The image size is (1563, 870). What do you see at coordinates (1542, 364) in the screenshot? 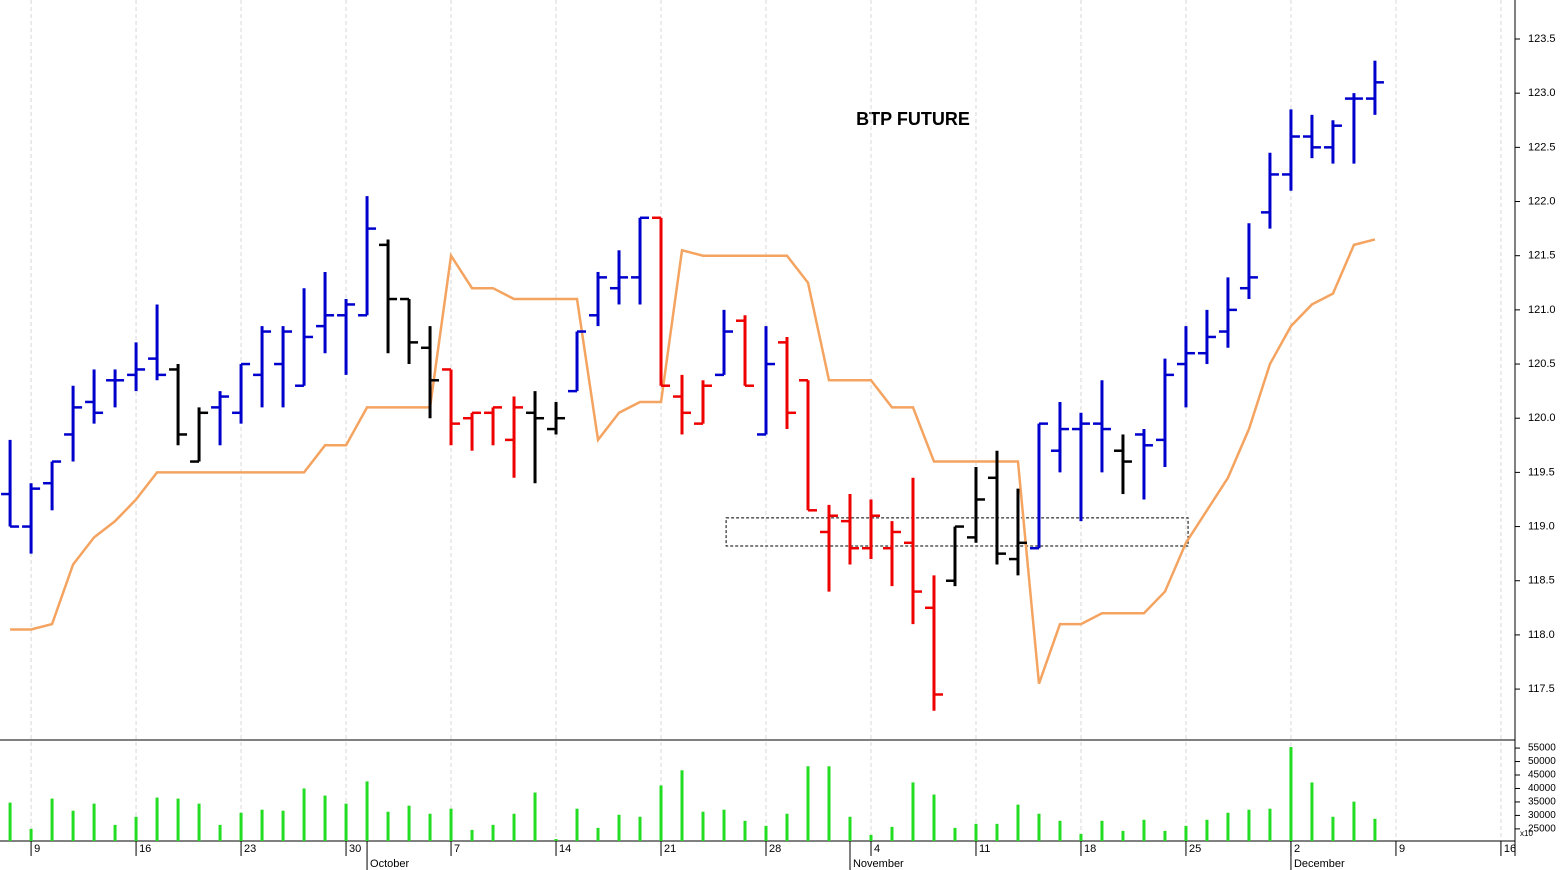
I see `y-tick-label: 120.5` at bounding box center [1542, 364].